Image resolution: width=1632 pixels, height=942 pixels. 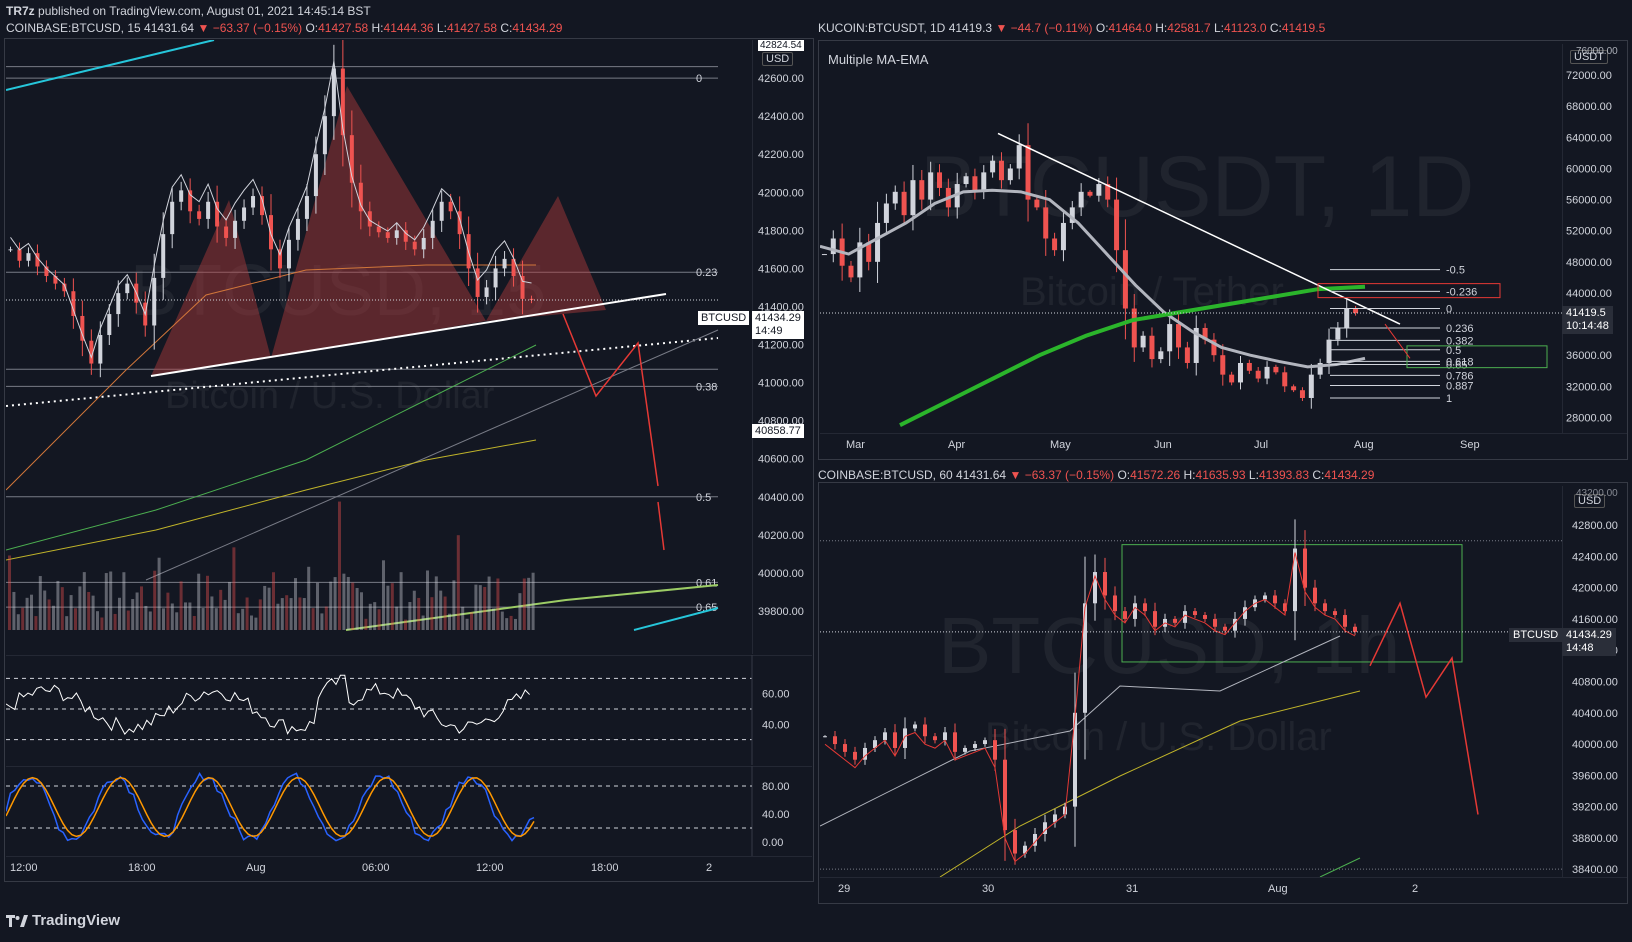 What do you see at coordinates (271, 500) in the screenshot?
I see `ma-olive` at bounding box center [271, 500].